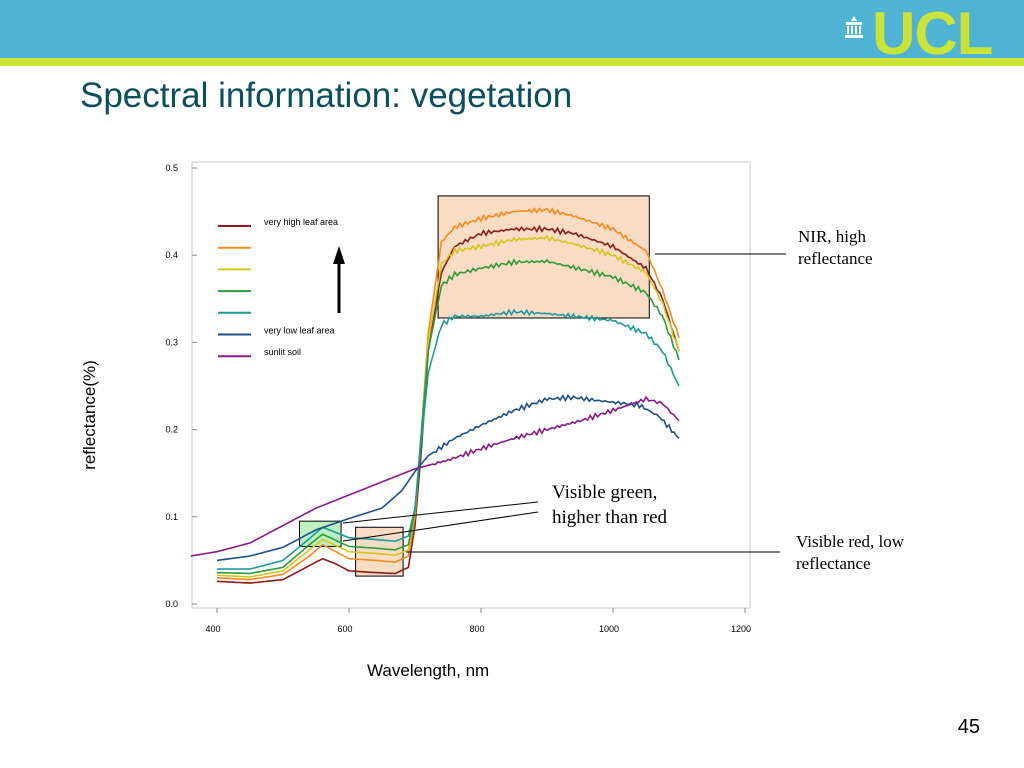  Describe the element at coordinates (833, 563) in the screenshot. I see `annotation-red-line-2: reflectance` at that location.